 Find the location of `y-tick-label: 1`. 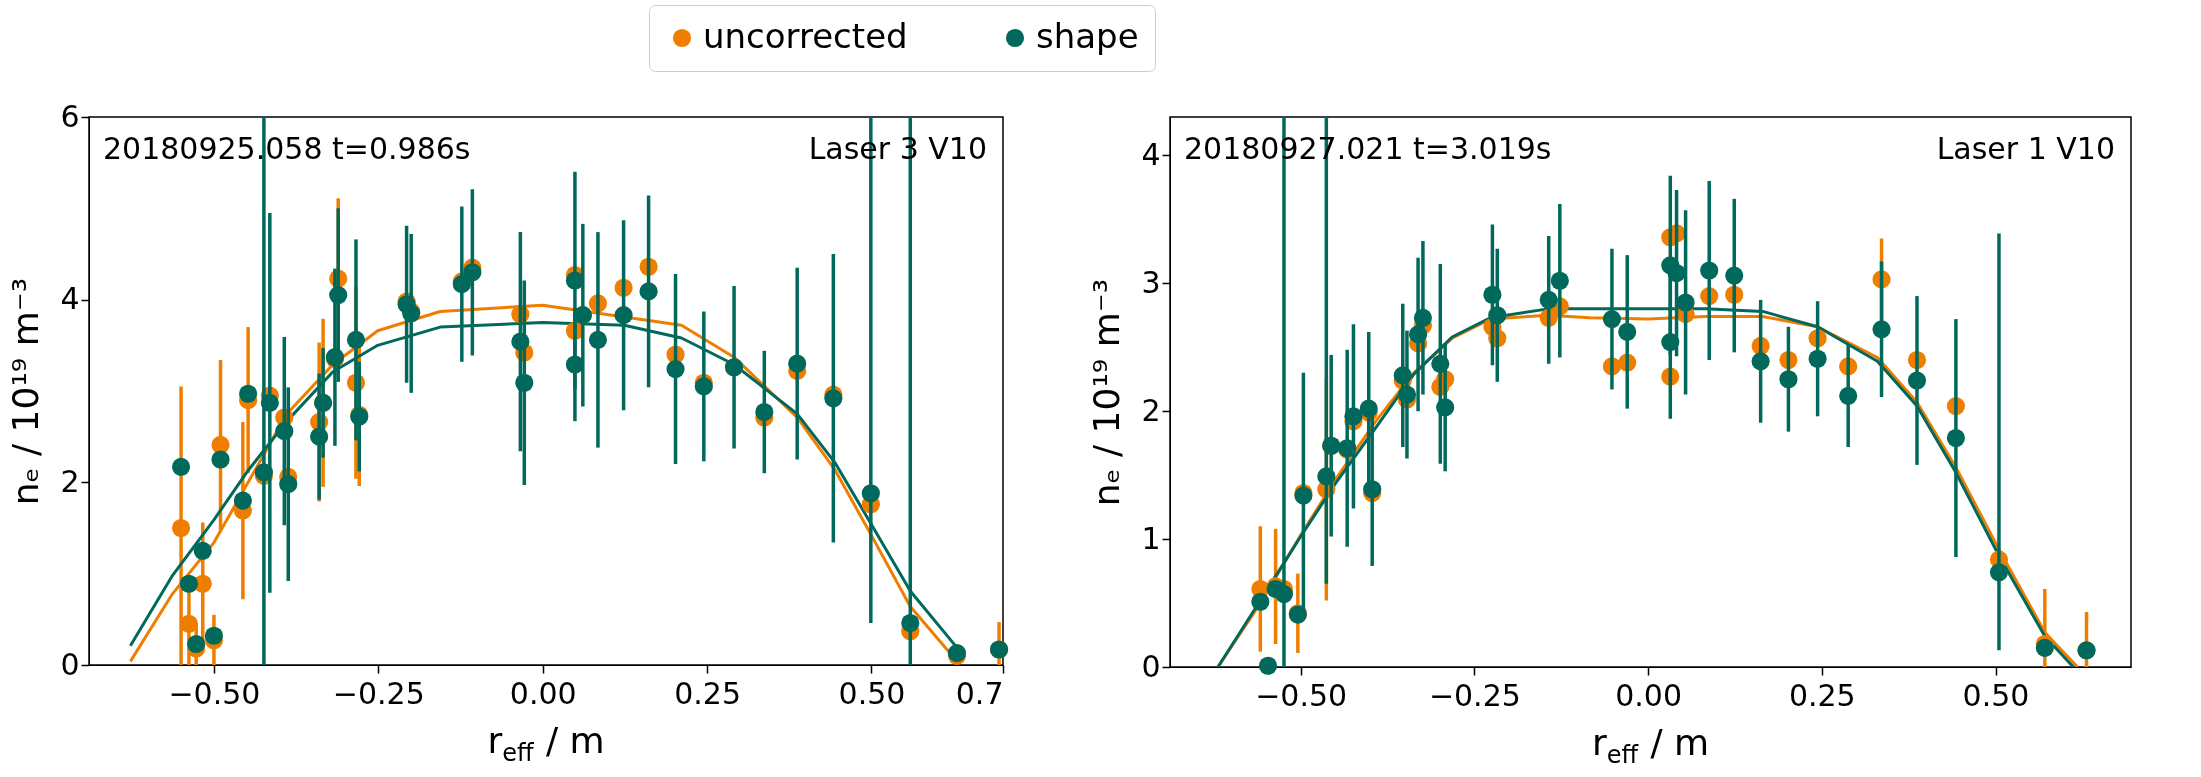

y-tick-label: 1 is located at coordinates (1151, 538).